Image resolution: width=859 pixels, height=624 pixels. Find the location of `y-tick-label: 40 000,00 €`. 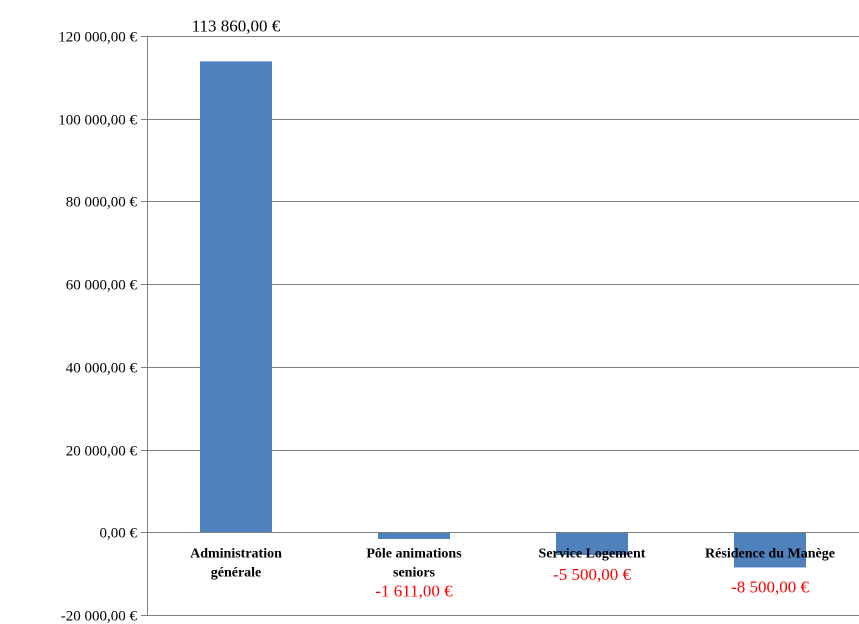

y-tick-label: 40 000,00 € is located at coordinates (102, 369).